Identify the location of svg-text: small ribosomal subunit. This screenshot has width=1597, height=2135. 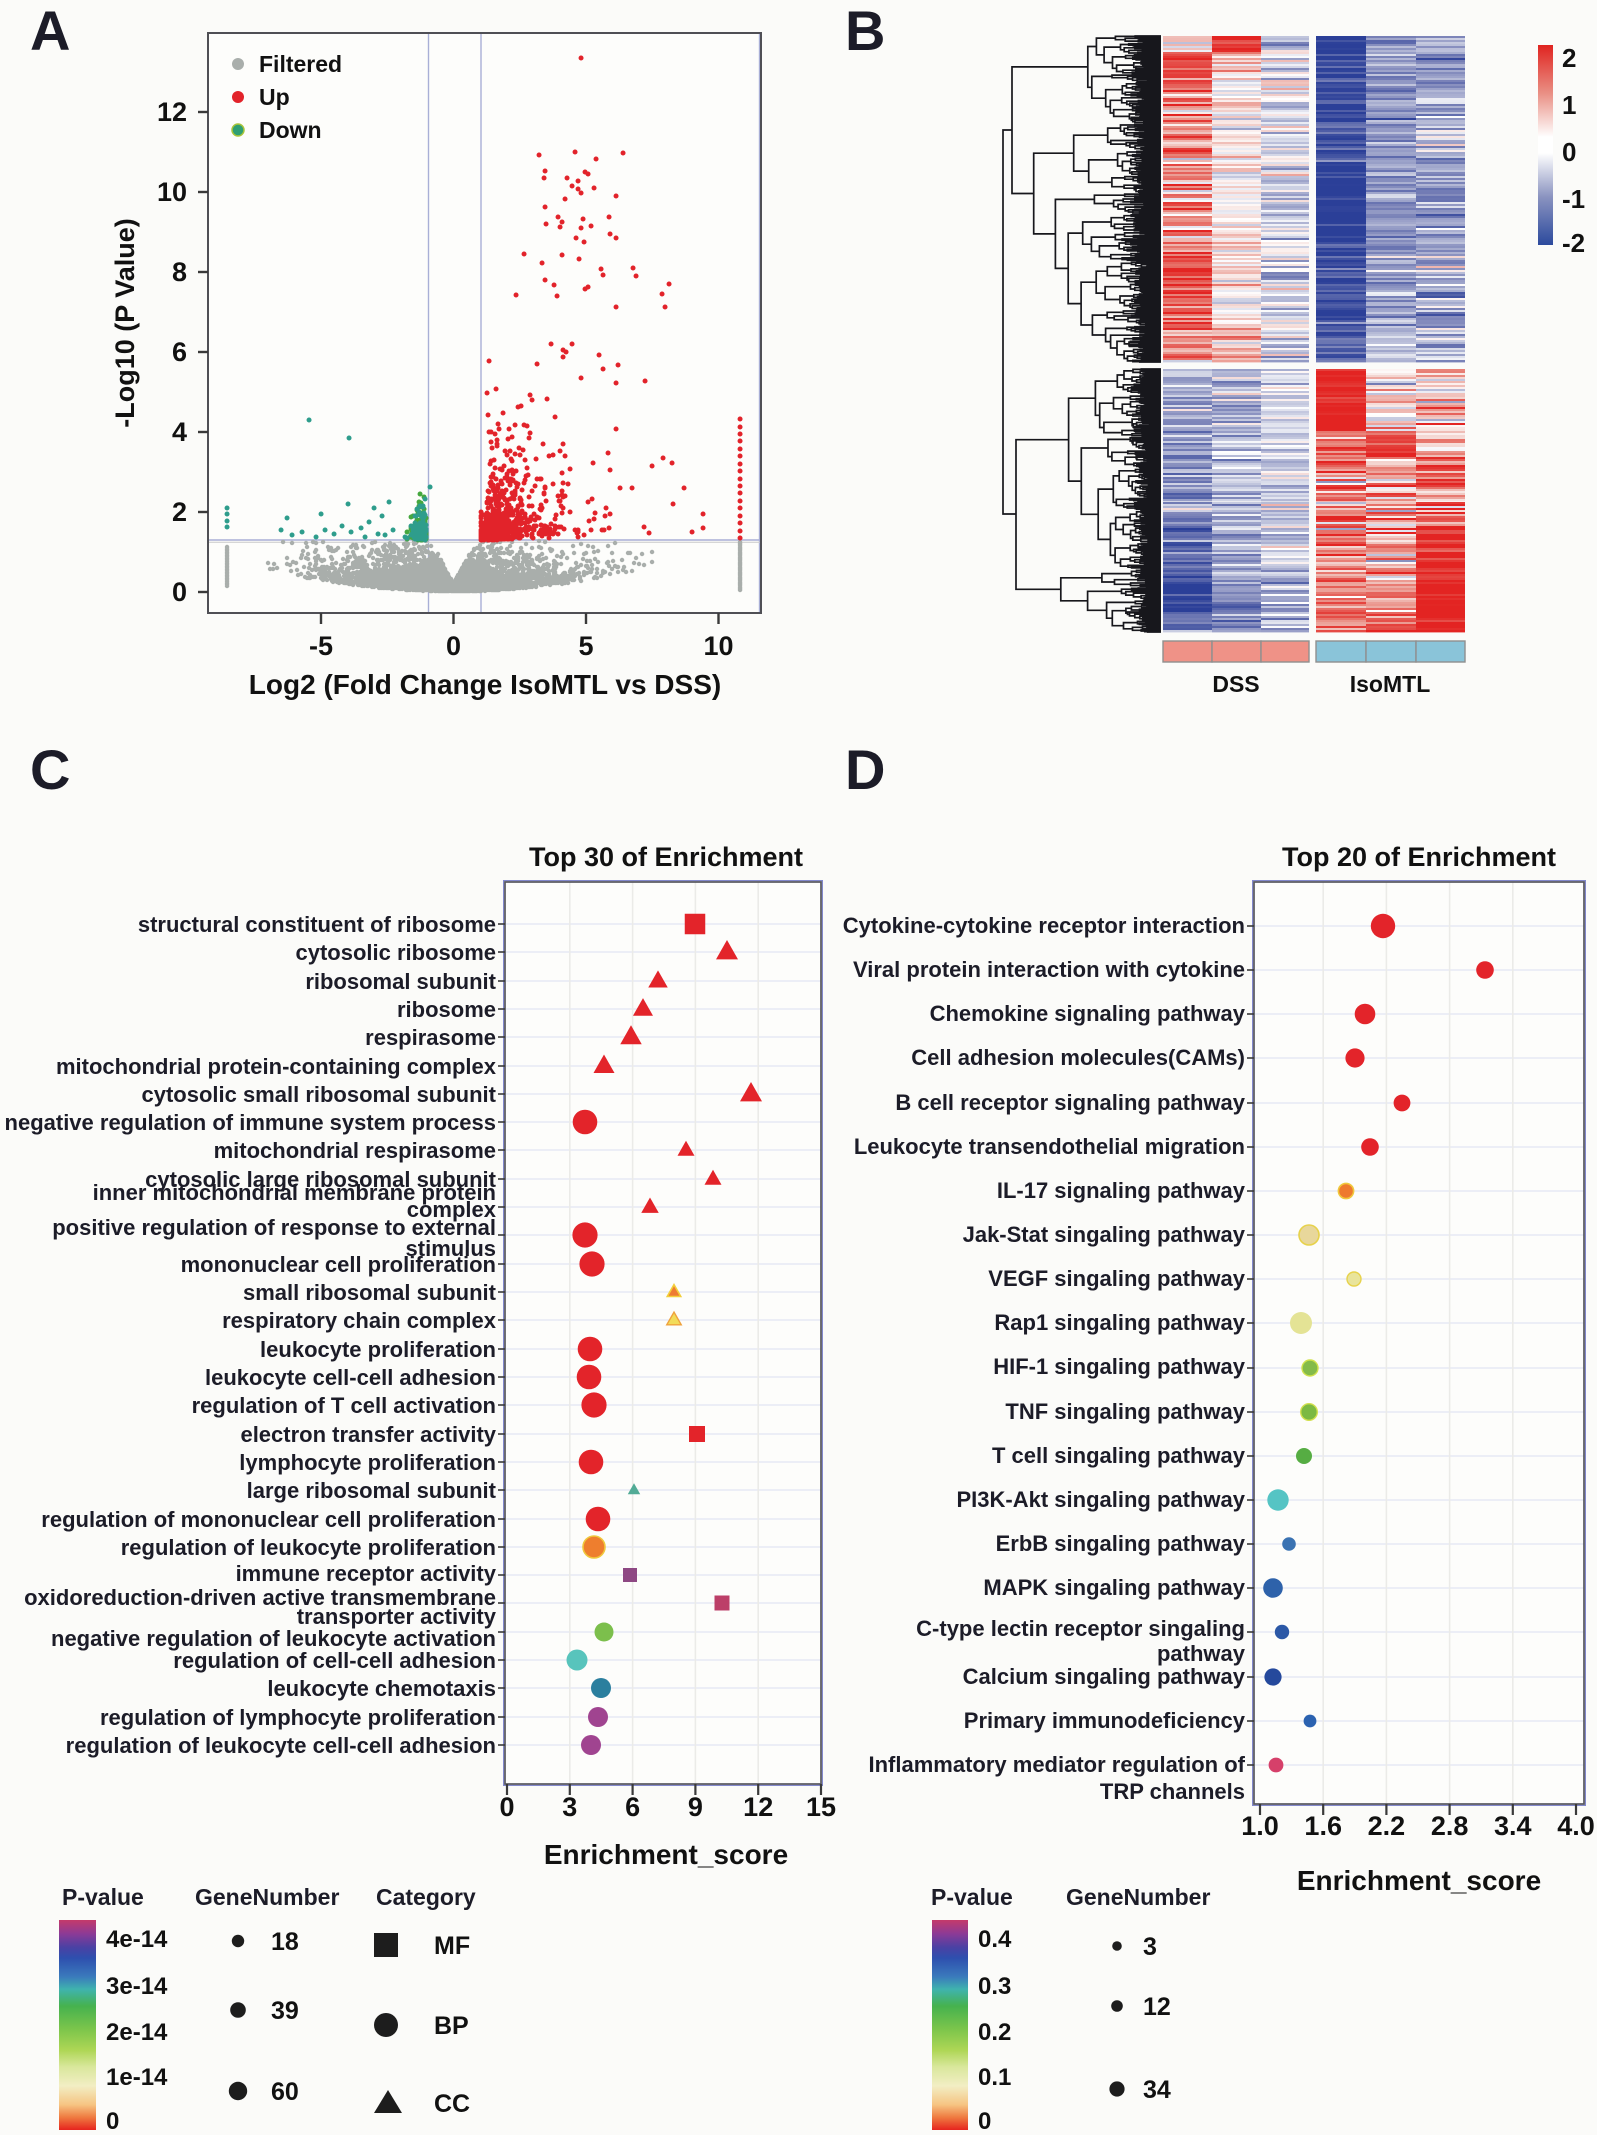
(370, 1292).